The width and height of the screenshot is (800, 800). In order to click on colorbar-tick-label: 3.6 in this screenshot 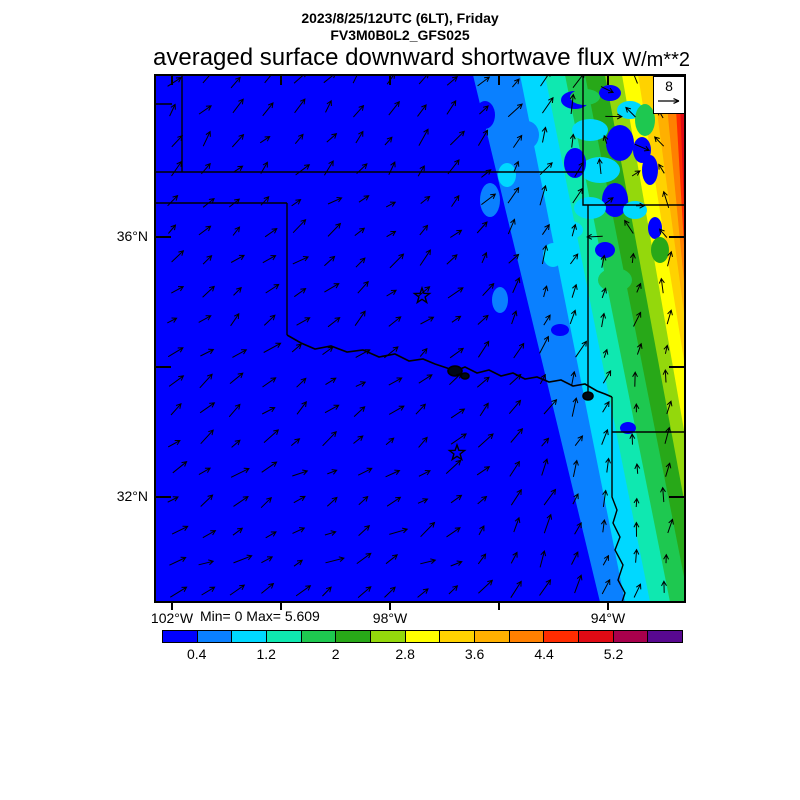, I will do `click(474, 654)`.